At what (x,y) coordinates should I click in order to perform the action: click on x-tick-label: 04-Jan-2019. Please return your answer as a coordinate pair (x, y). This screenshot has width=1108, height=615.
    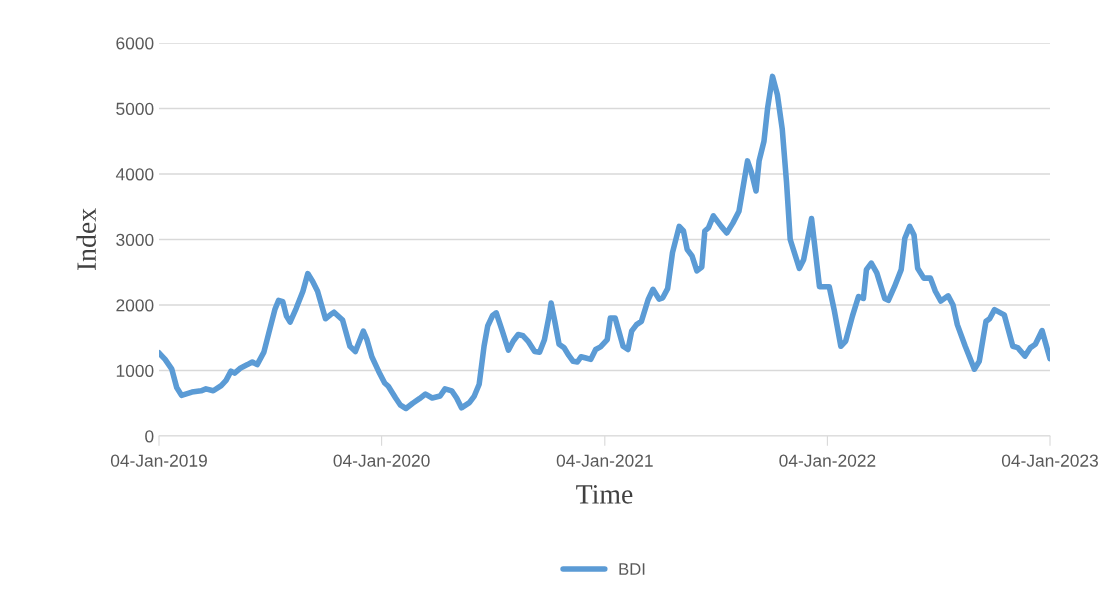
    Looking at the image, I should click on (158, 460).